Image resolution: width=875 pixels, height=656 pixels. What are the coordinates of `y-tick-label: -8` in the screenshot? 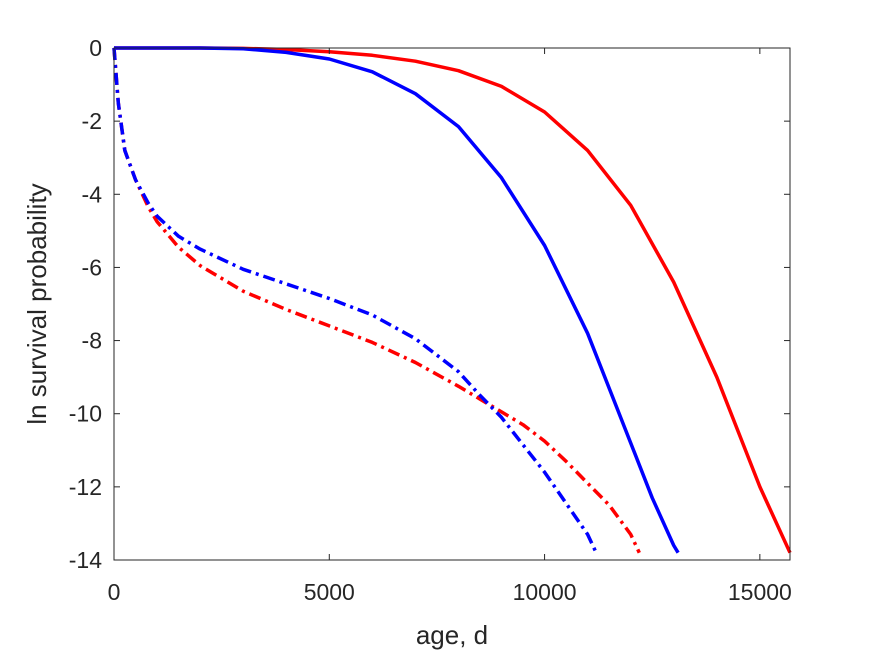 It's located at (92, 341).